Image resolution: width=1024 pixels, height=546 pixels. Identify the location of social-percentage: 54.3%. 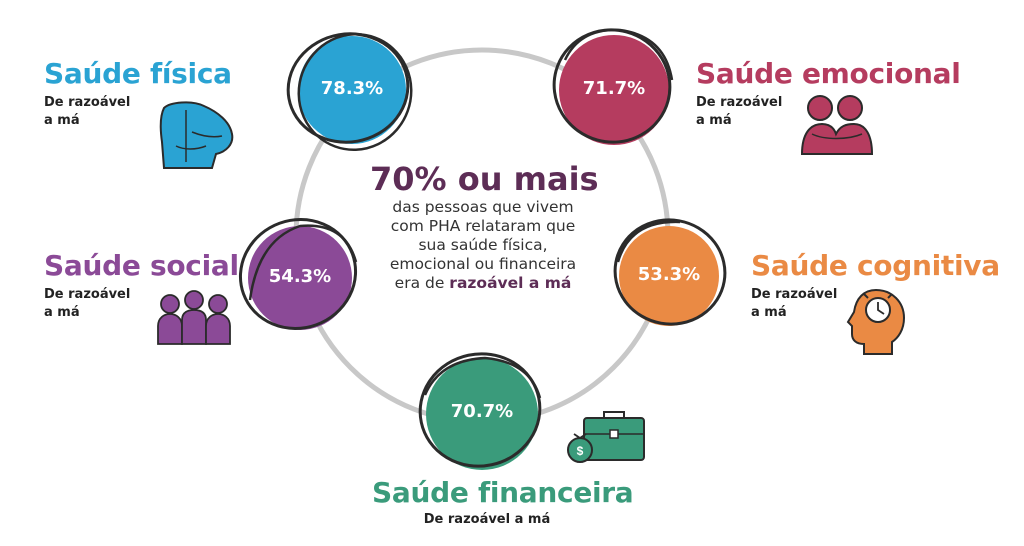
(300, 276).